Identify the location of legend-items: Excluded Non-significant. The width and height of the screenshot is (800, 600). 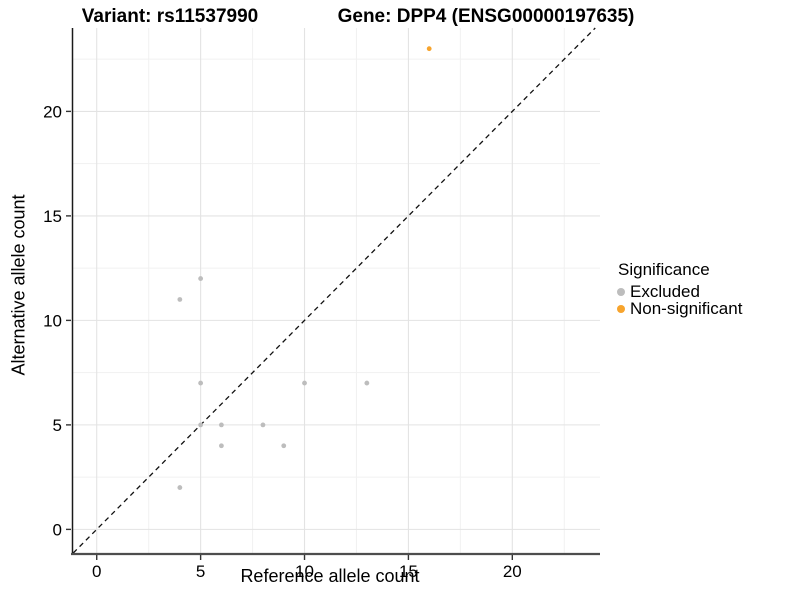
(677, 300).